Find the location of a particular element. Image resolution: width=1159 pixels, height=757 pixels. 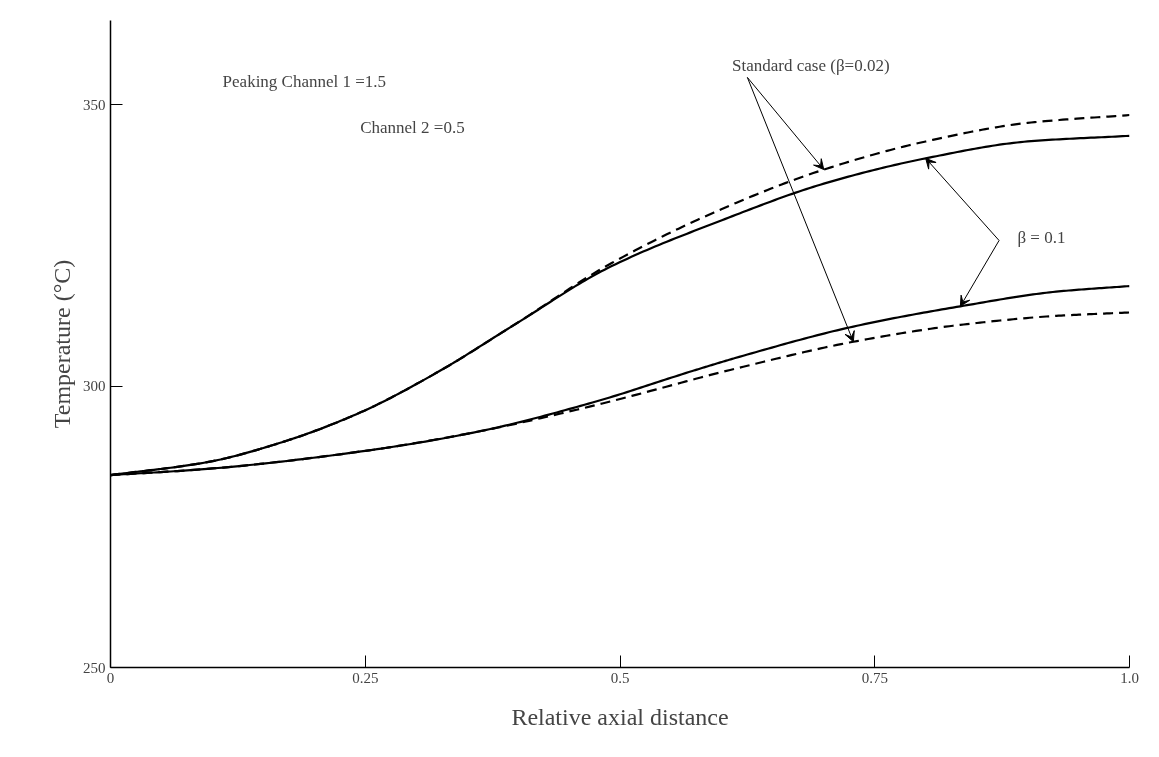

annotation: Channel 2 =0.5 is located at coordinates (412, 127).